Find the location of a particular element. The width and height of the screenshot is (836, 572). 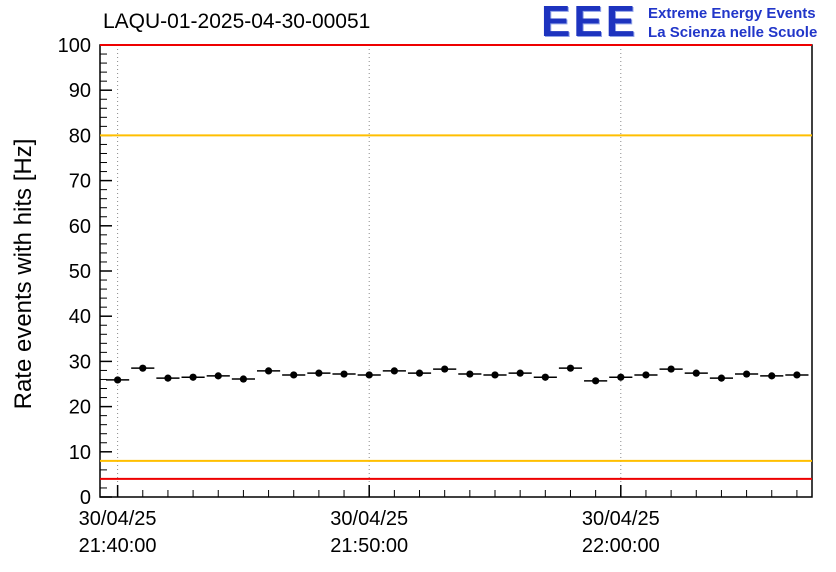

y-tick-label: 100 is located at coordinates (74, 46).